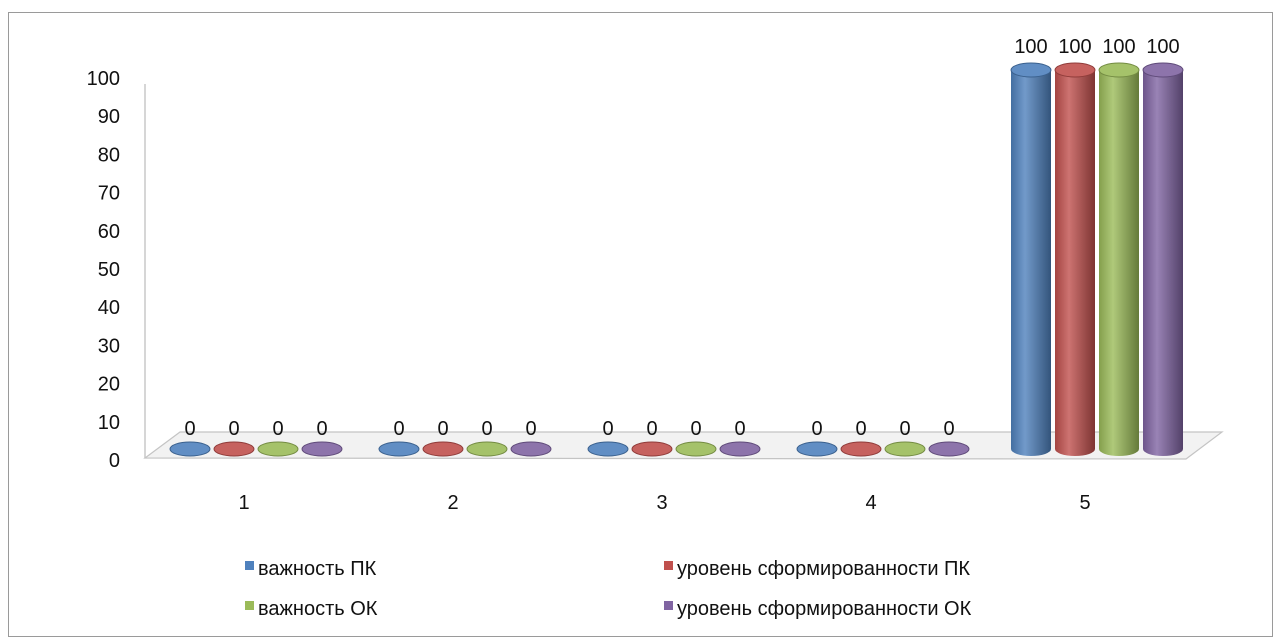  What do you see at coordinates (452, 503) in the screenshot?
I see `x-category-label: 2` at bounding box center [452, 503].